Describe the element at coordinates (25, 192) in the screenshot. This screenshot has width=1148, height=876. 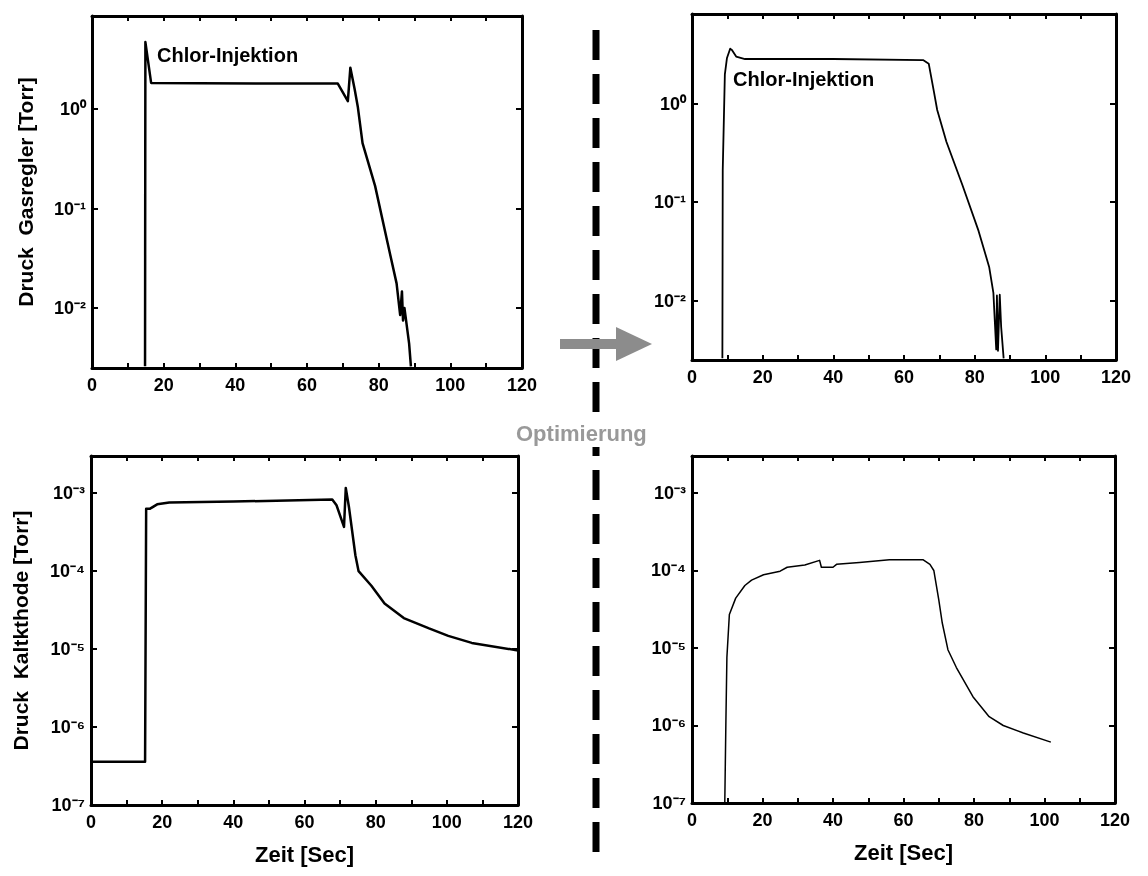
I see `y-axis-title: Druck Gasregler [Torr]` at that location.